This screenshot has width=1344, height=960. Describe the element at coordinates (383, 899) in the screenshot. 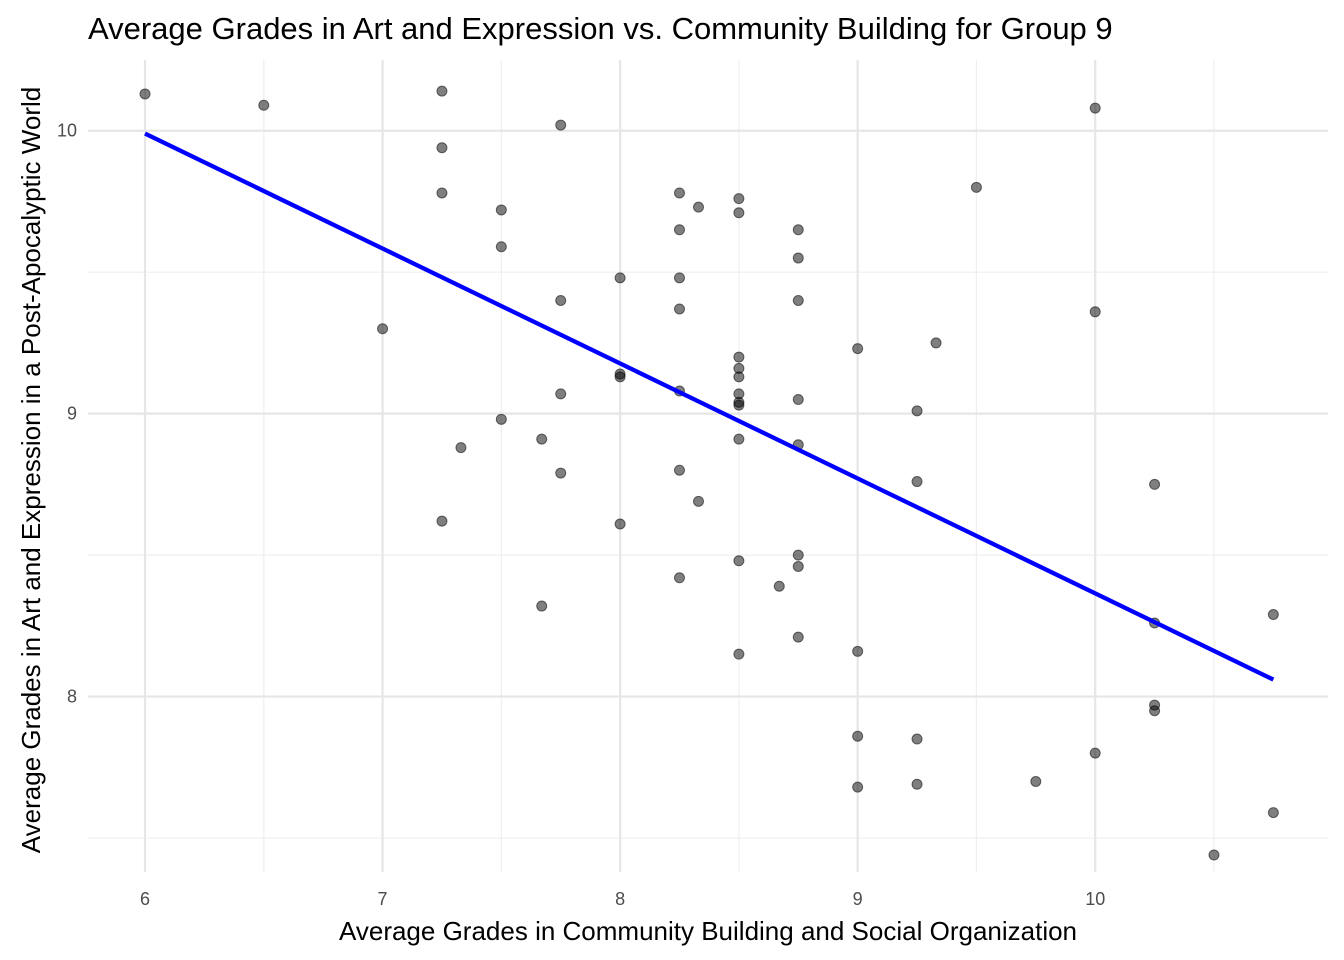

I see `x-tick-label: 7` at that location.